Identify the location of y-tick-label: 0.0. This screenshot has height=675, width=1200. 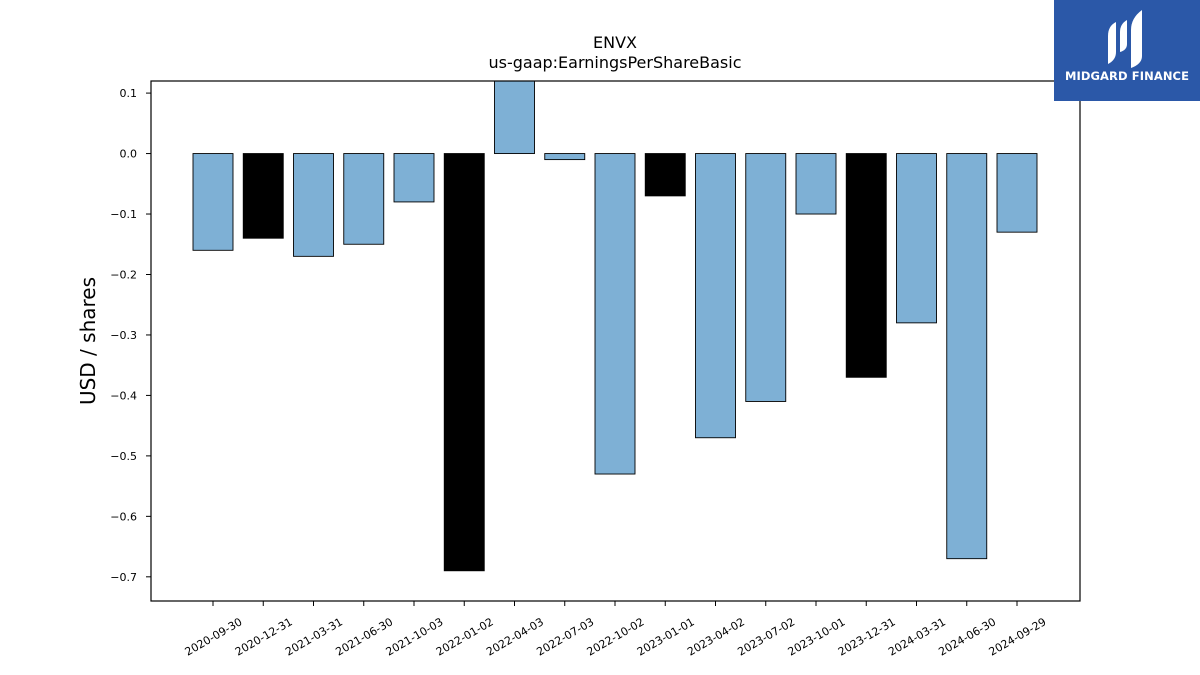
(129, 154).